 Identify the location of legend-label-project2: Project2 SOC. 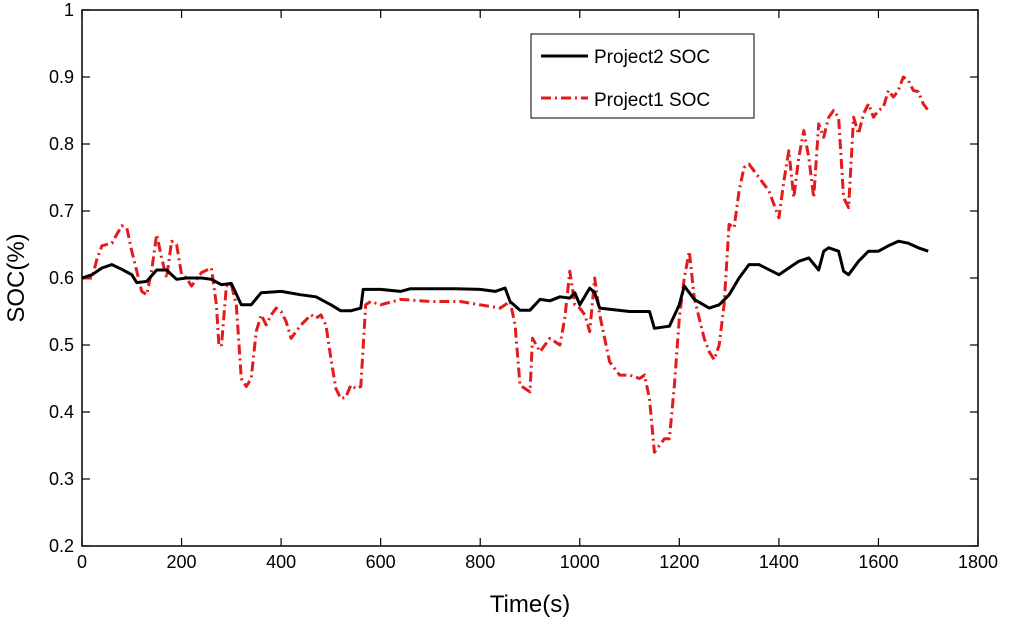
(652, 57).